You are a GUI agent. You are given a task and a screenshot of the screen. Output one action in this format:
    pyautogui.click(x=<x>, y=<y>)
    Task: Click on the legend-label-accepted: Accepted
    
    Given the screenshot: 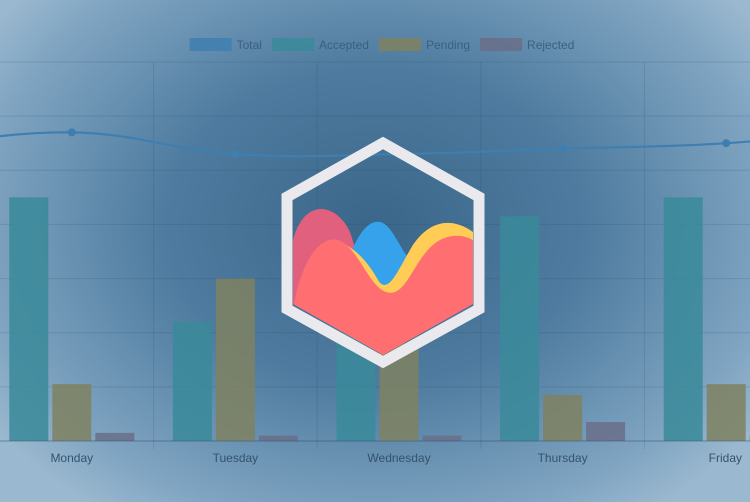 What is the action you would take?
    pyautogui.click(x=344, y=45)
    